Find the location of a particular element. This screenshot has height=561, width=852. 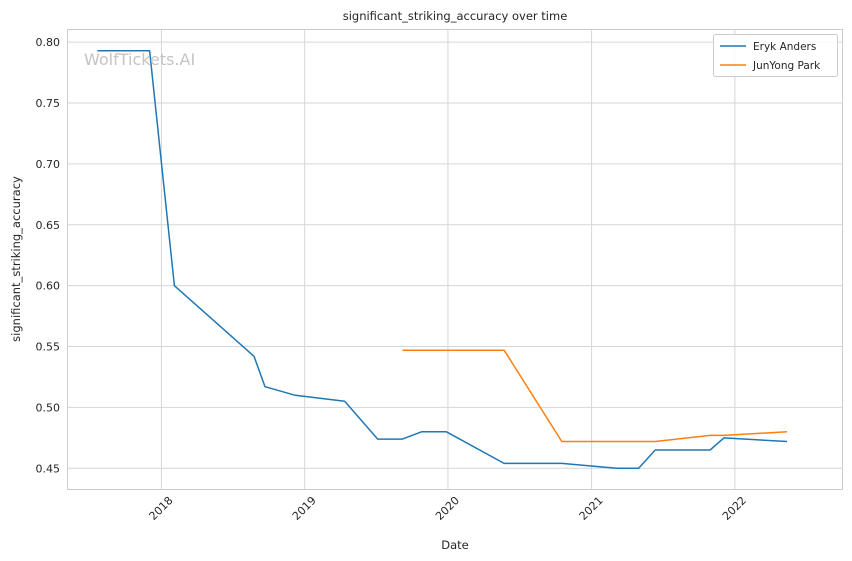

legend-box is located at coordinates (775, 55).